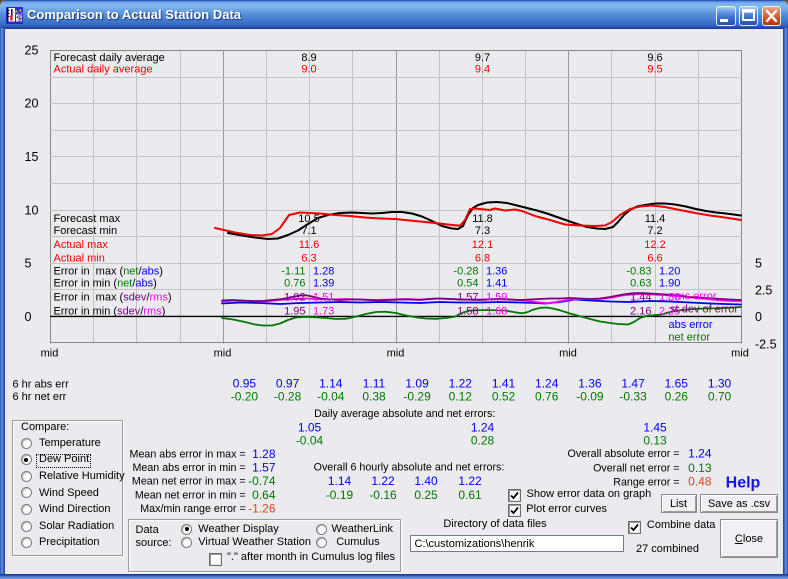  Describe the element at coordinates (667, 549) in the screenshot. I see `svg-text: 27 combined` at that location.